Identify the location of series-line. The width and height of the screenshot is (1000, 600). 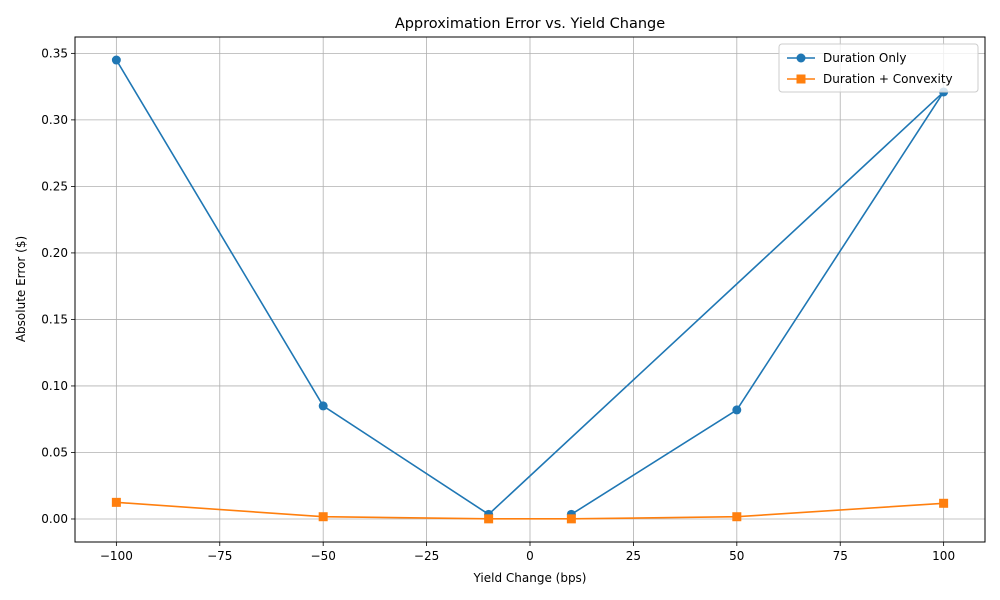
(530, 510).